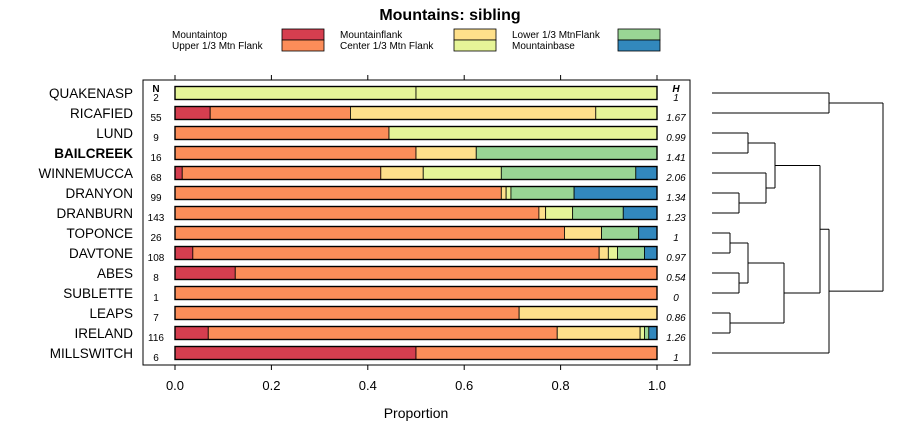 This screenshot has height=440, width=900. I want to click on row-label-davtone: DAVTONE, so click(101, 253).